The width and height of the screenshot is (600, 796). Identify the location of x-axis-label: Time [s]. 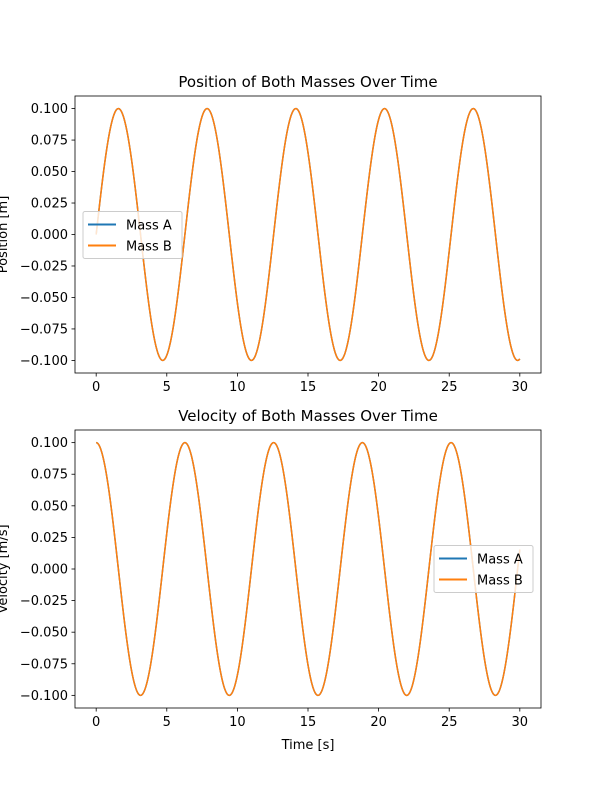
(308, 745).